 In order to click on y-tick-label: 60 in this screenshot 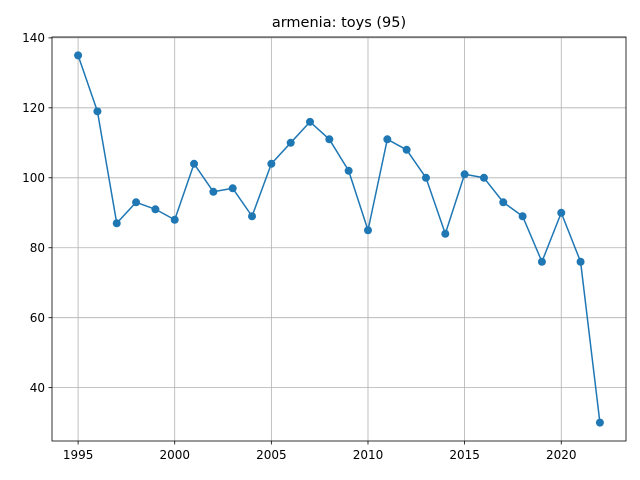, I will do `click(37, 318)`.